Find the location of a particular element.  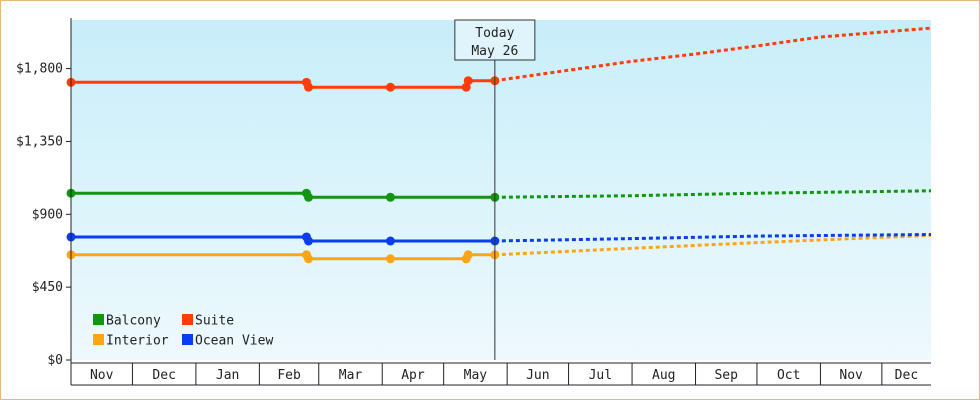

x-tick-label: Jul is located at coordinates (600, 375).